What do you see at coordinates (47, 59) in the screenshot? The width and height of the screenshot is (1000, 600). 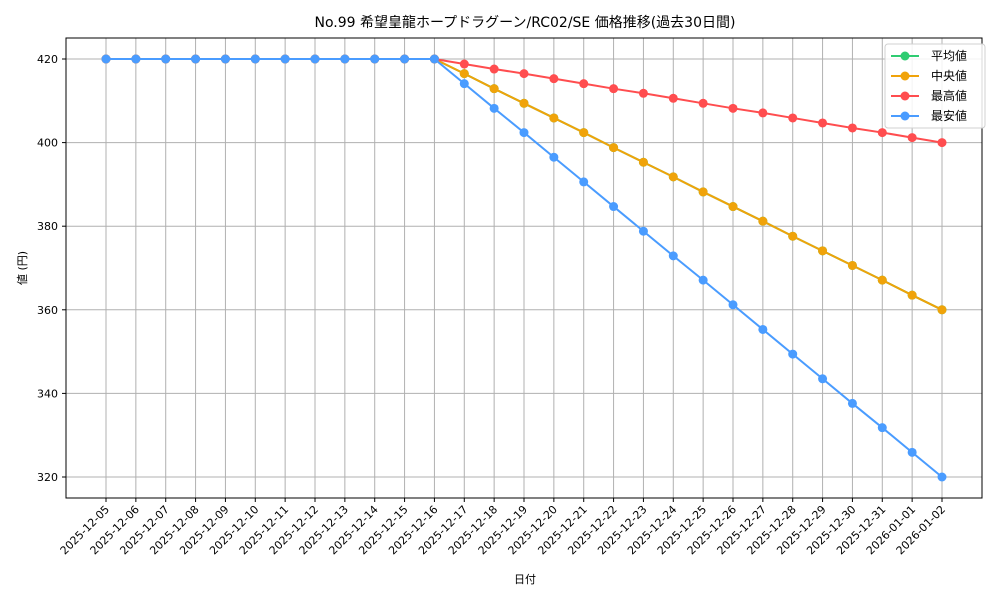 I see `y-tick-label: 420` at bounding box center [47, 59].